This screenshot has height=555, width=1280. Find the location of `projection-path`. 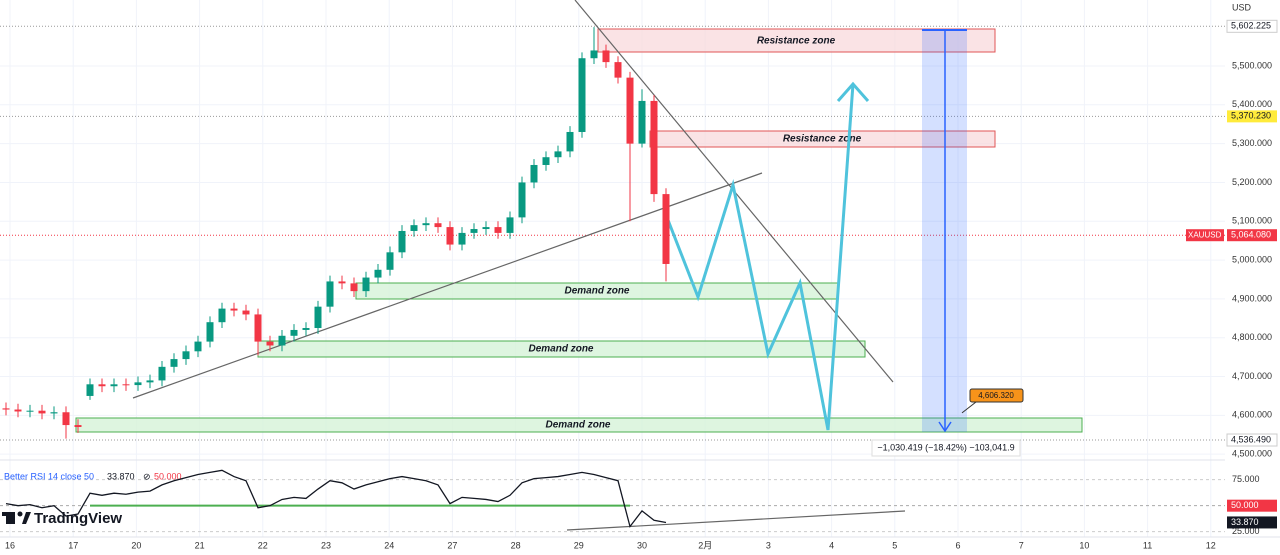

projection-path is located at coordinates (760, 257).